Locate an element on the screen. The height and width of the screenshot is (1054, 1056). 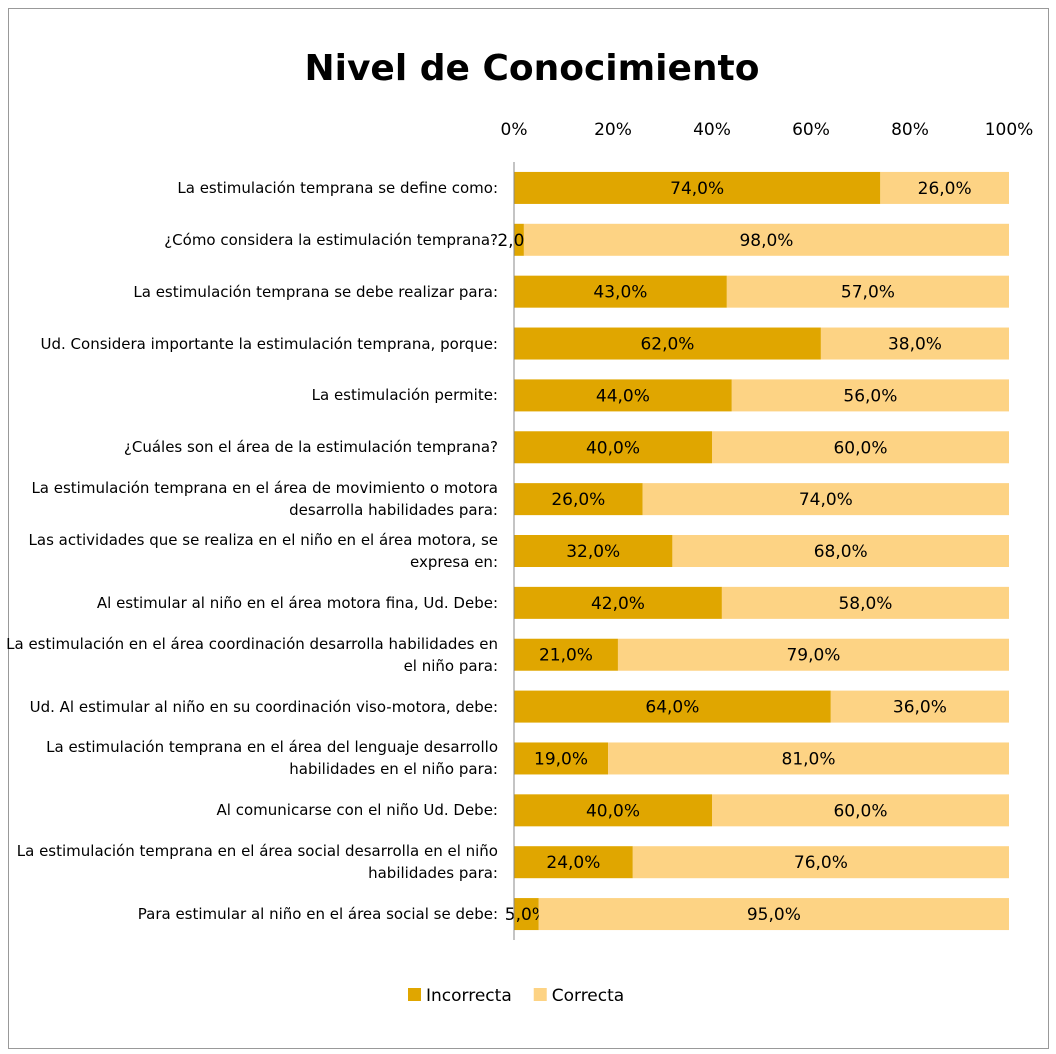
value-label: 36,0% is located at coordinates (920, 708).